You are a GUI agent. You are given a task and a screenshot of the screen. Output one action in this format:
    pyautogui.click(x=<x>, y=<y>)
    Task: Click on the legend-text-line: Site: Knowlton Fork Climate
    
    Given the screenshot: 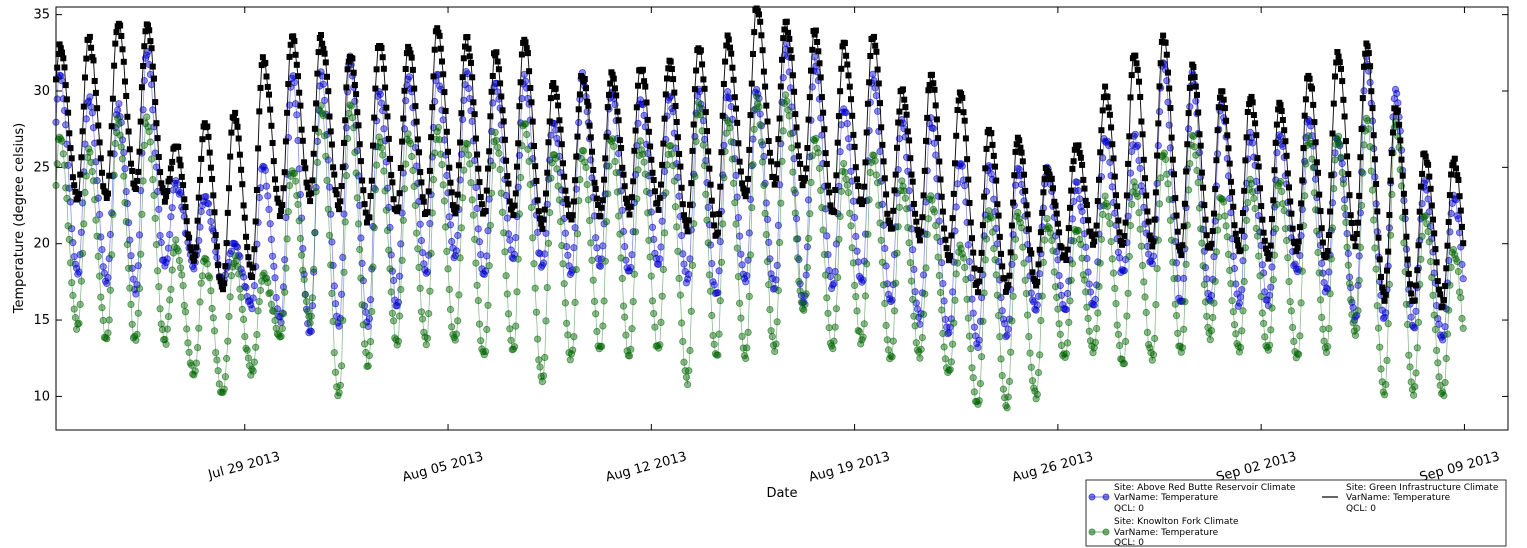 What is the action you would take?
    pyautogui.click(x=1176, y=522)
    